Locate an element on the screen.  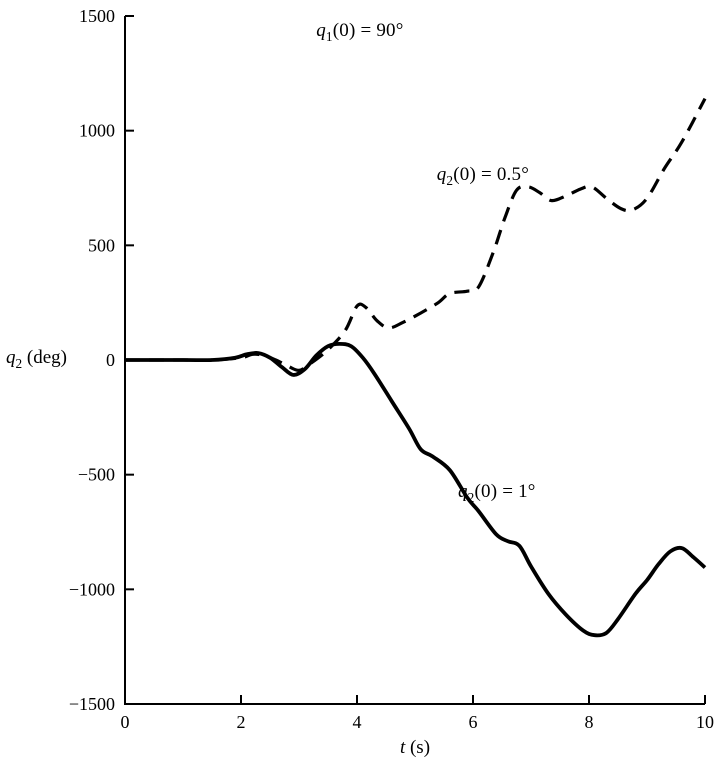
x-tick-label: 2 is located at coordinates (241, 722).